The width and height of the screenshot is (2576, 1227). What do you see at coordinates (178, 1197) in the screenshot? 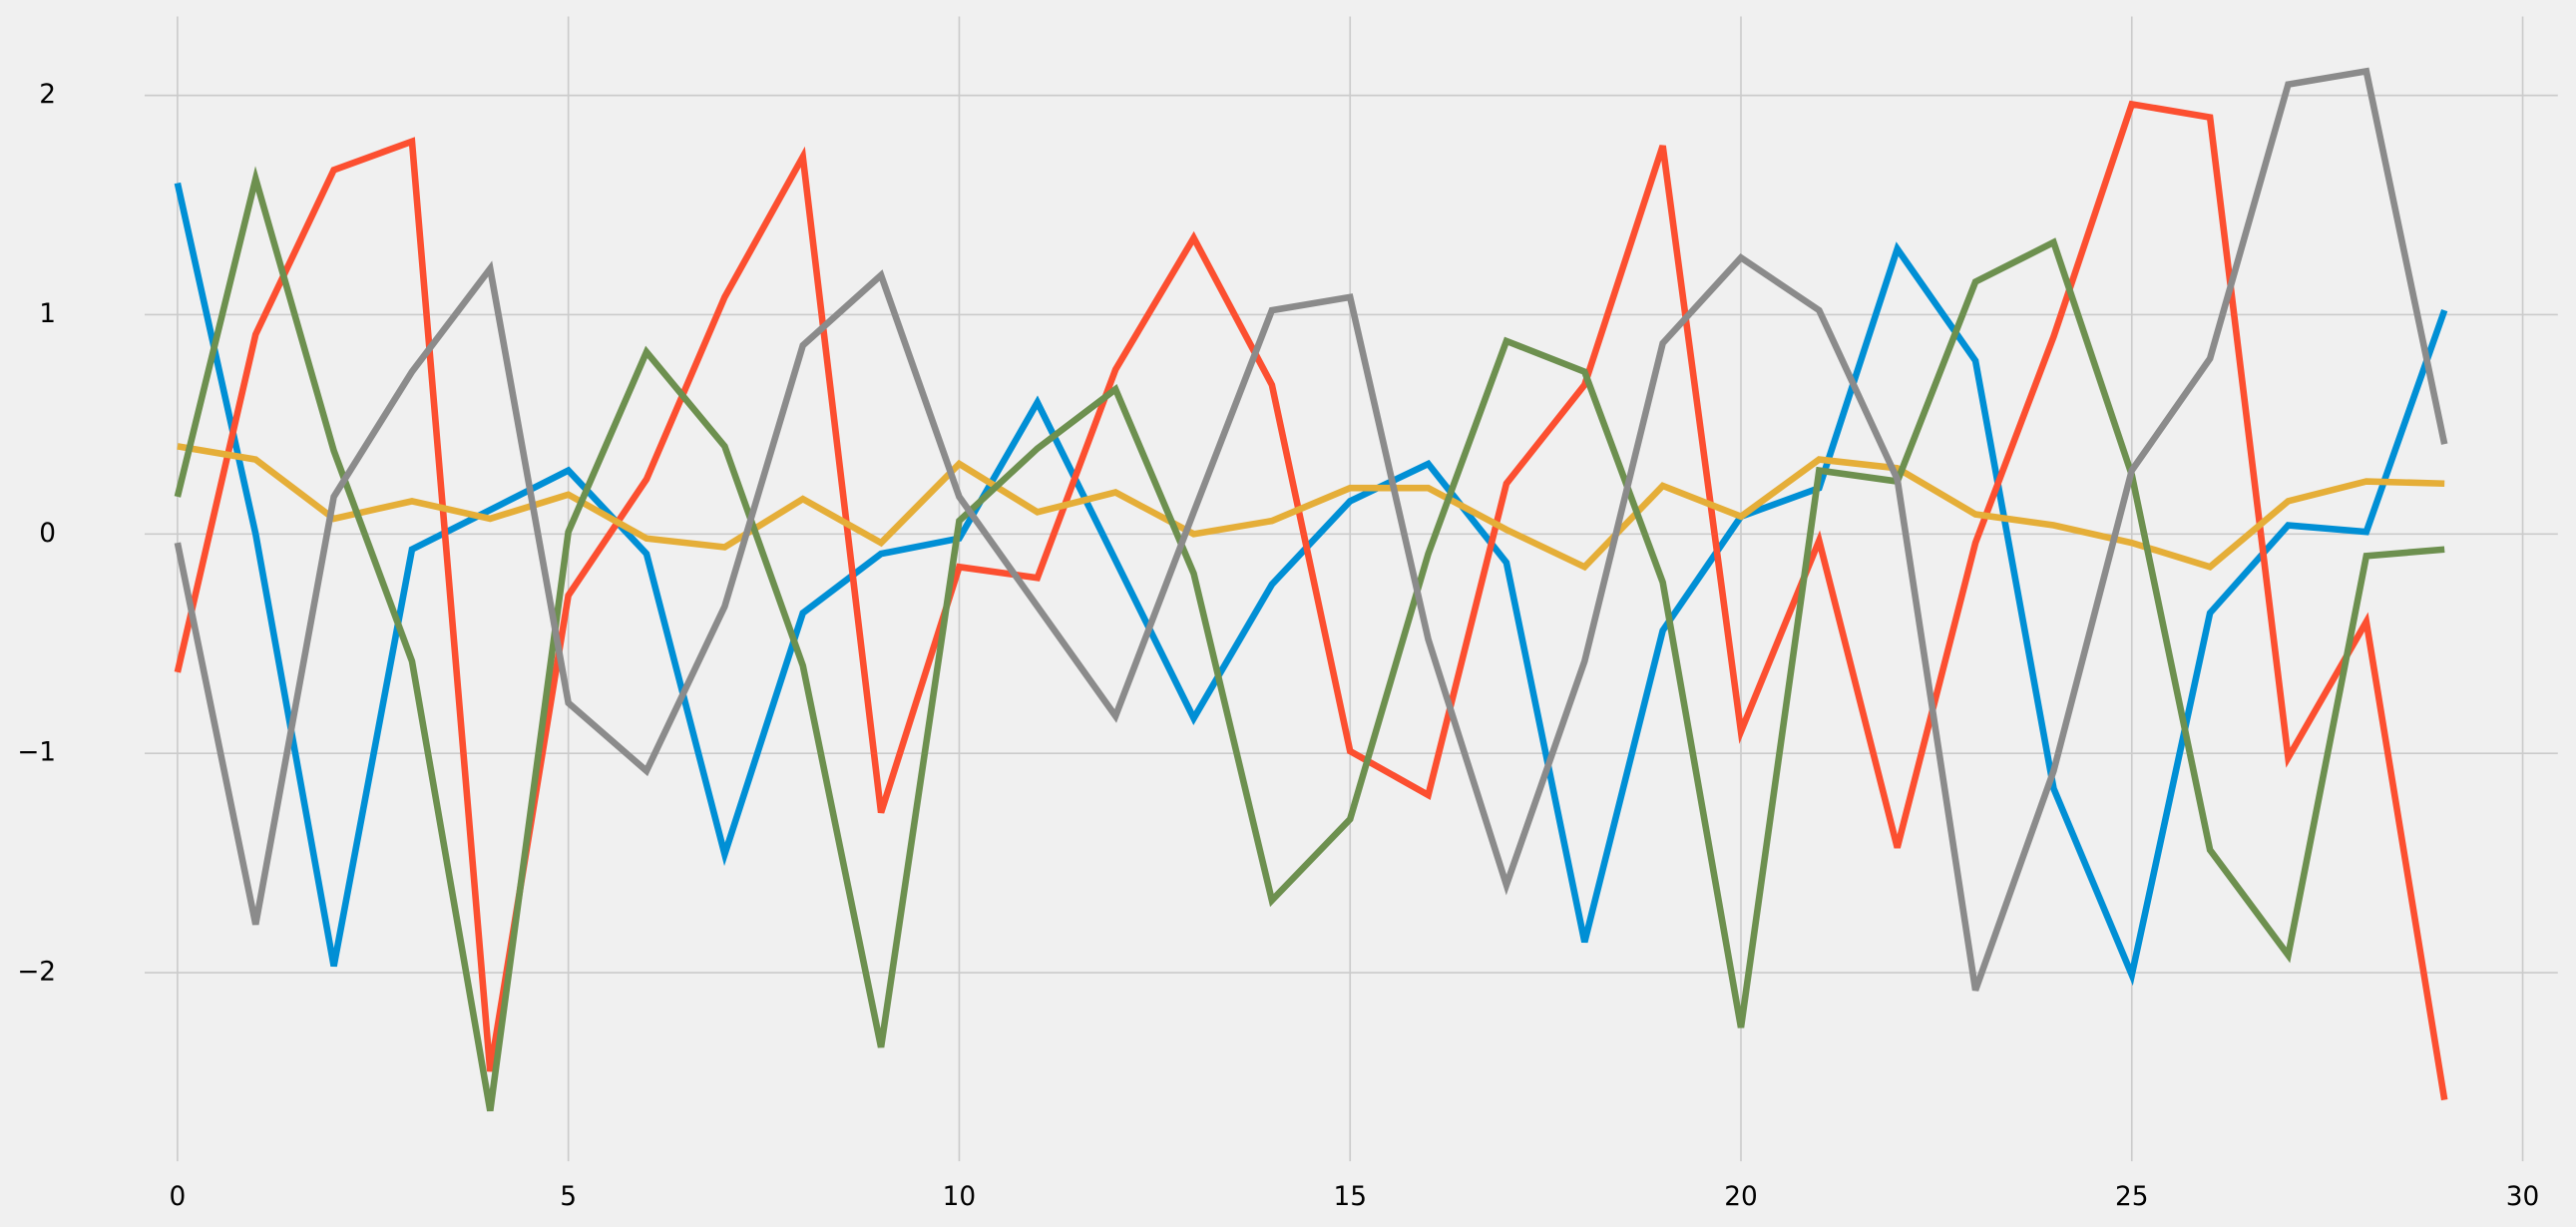
I see `x-tick-label: 0` at bounding box center [178, 1197].